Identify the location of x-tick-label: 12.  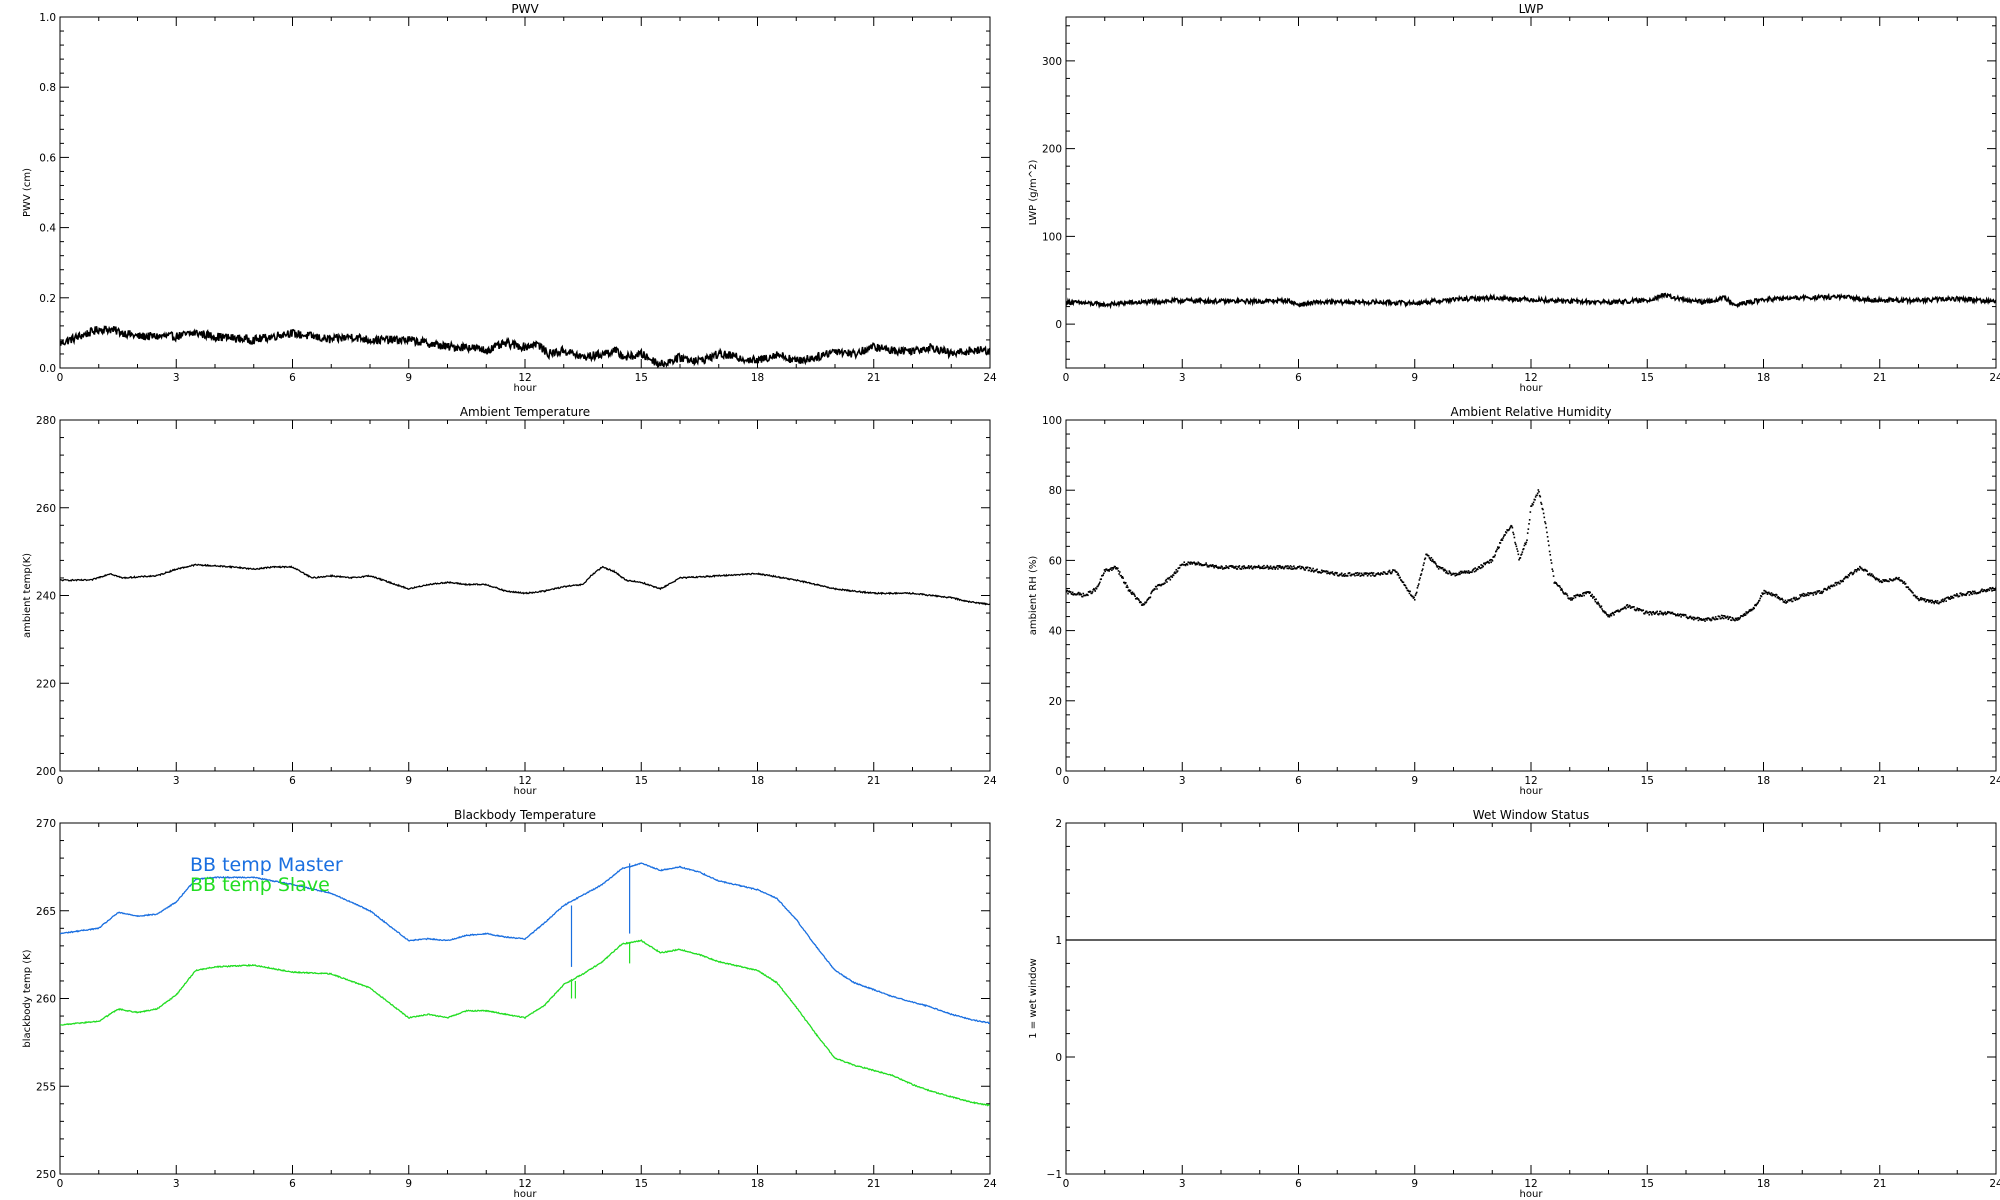
(1530, 781).